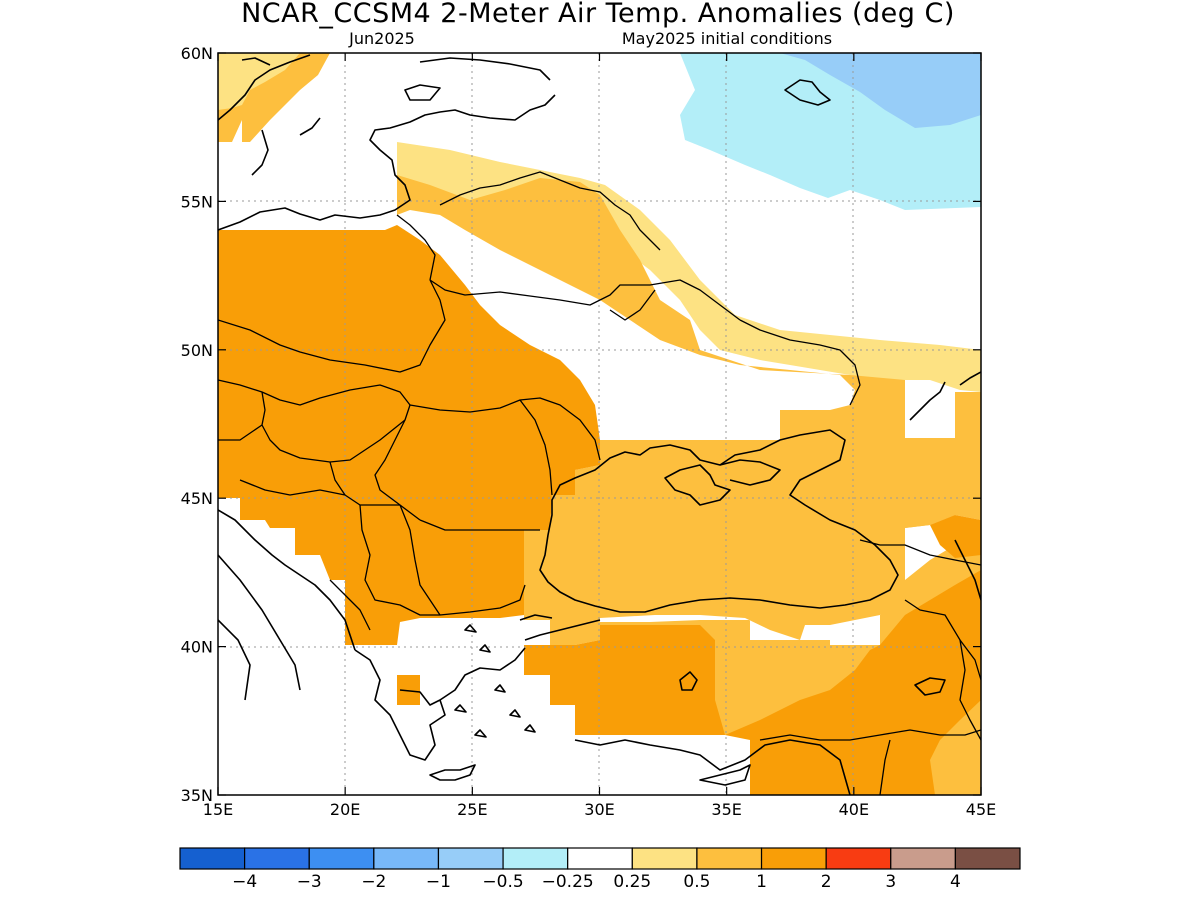  I want to click on lat-tick-label: 55N, so click(197, 201).